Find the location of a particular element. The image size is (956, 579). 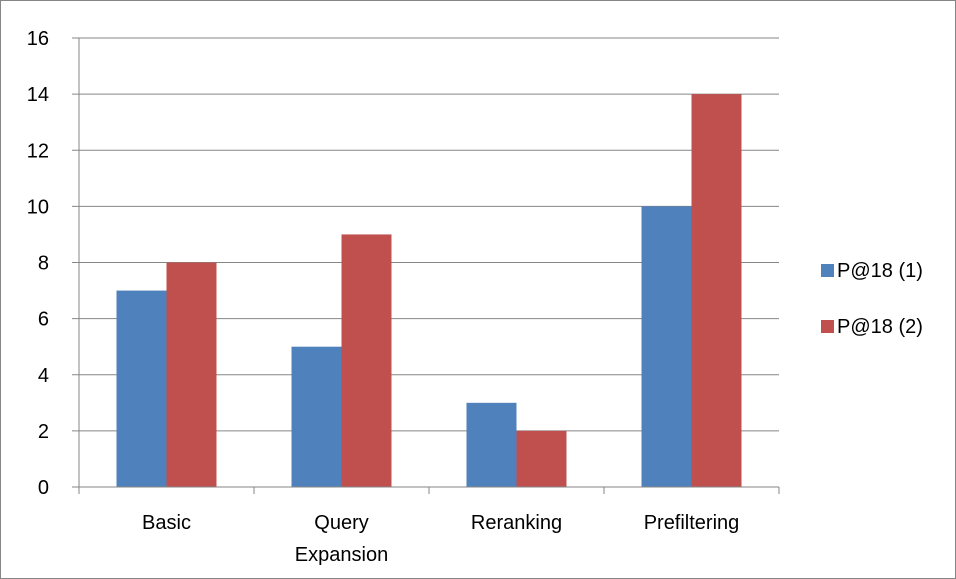

y-tick-label: 8 is located at coordinates (43, 264).